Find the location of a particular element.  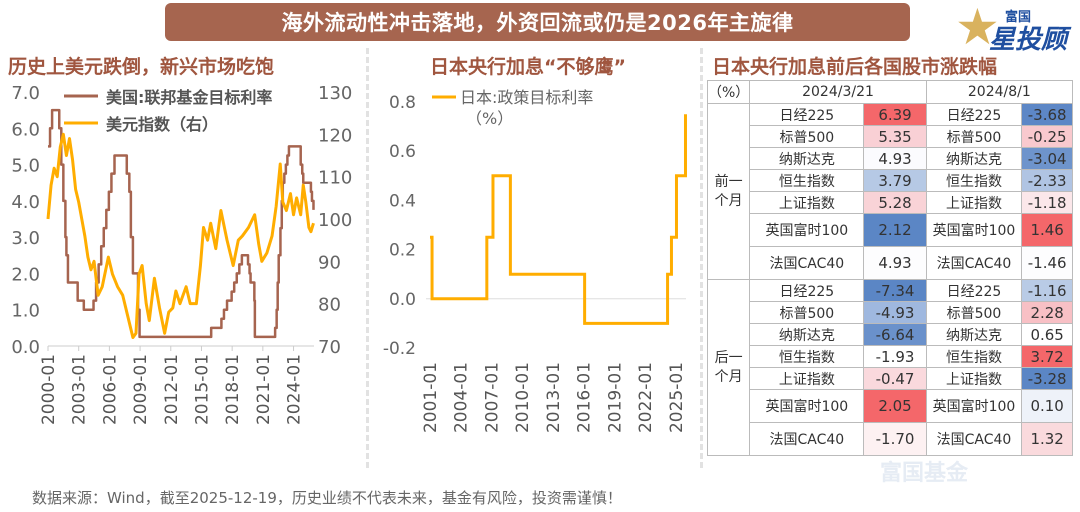

index-change: -1.93 is located at coordinates (895, 356).